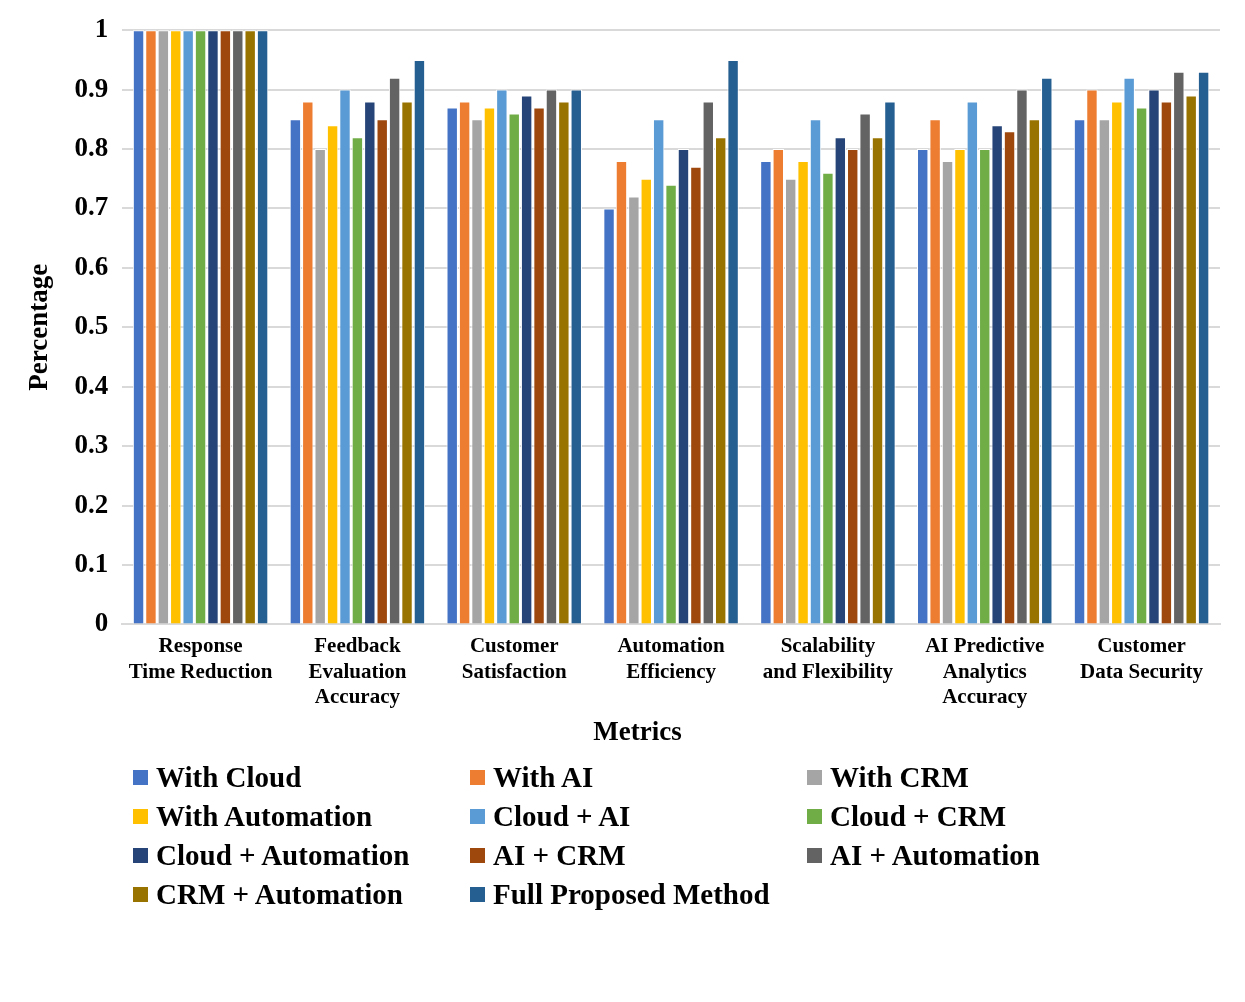  What do you see at coordinates (828, 658) in the screenshot?
I see `x-tick-label: Scalability and Flexibility` at bounding box center [828, 658].